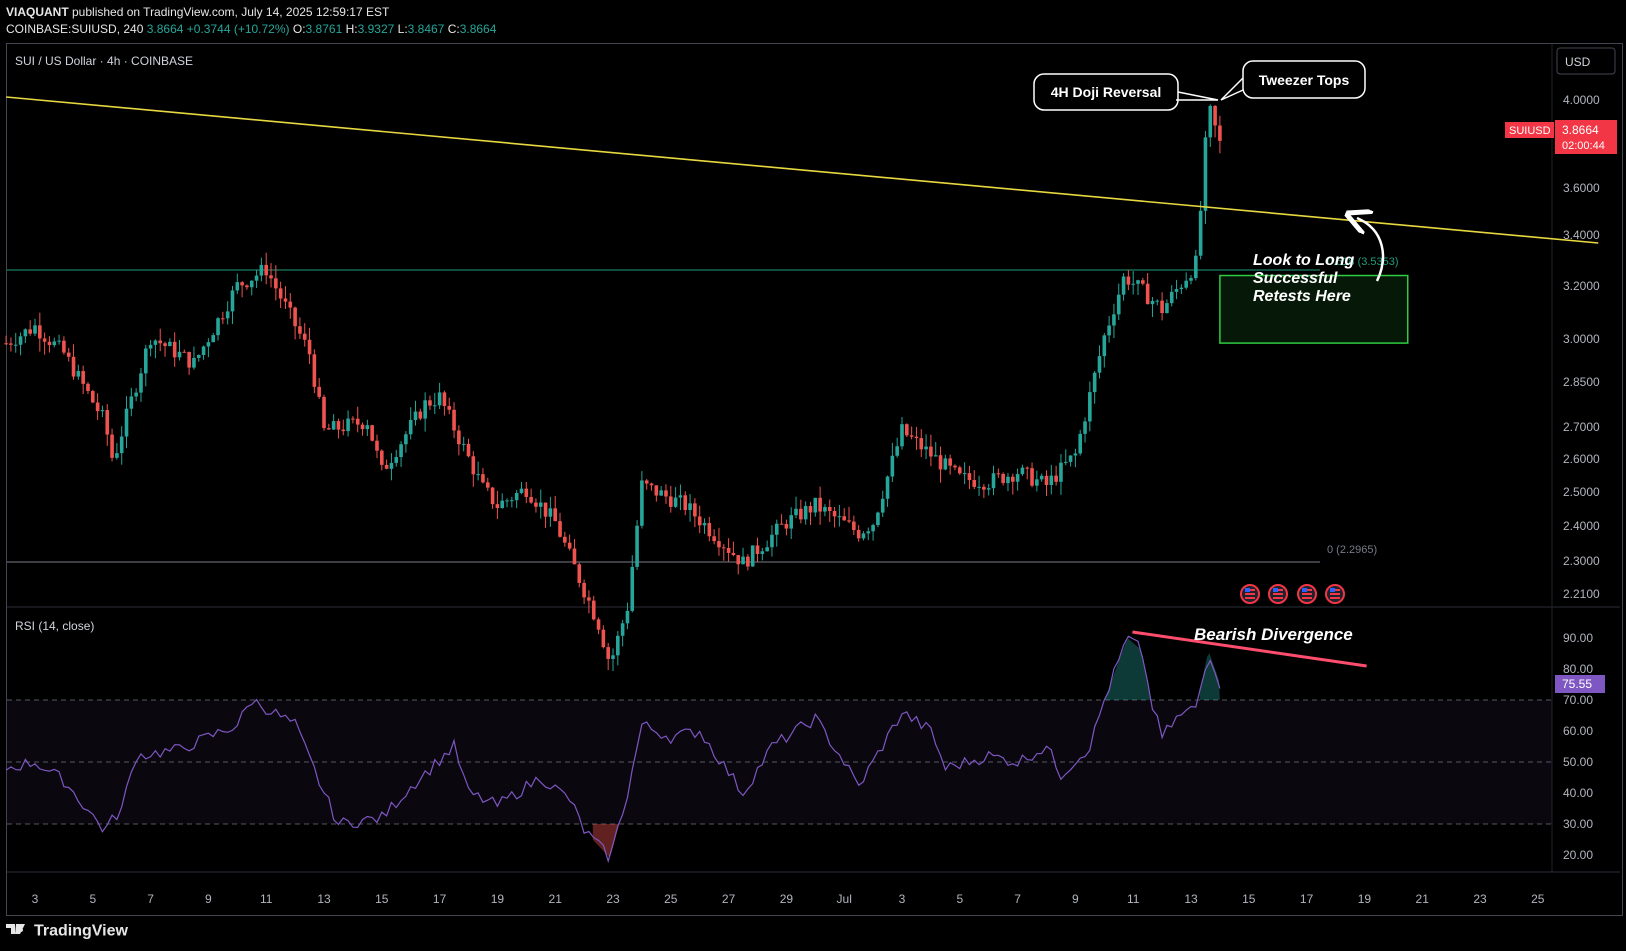 The image size is (1626, 951). Describe the element at coordinates (671, 899) in the screenshot. I see `time-tick-label: 25` at that location.